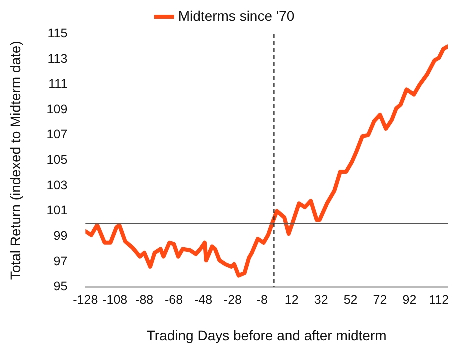 This screenshot has width=472, height=353. I want to click on y-tick-label: 113, so click(58, 59).